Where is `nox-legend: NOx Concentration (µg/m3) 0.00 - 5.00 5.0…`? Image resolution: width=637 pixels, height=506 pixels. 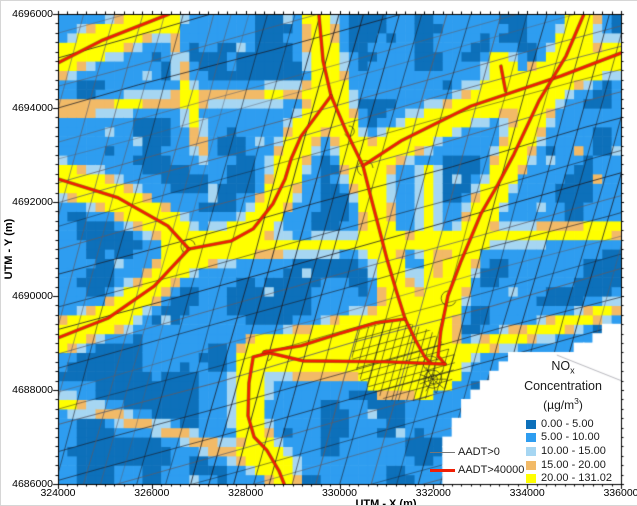 nox-legend: NOx Concentration (µg/m3) 0.00 - 5.00 5.0… is located at coordinates (563, 422).